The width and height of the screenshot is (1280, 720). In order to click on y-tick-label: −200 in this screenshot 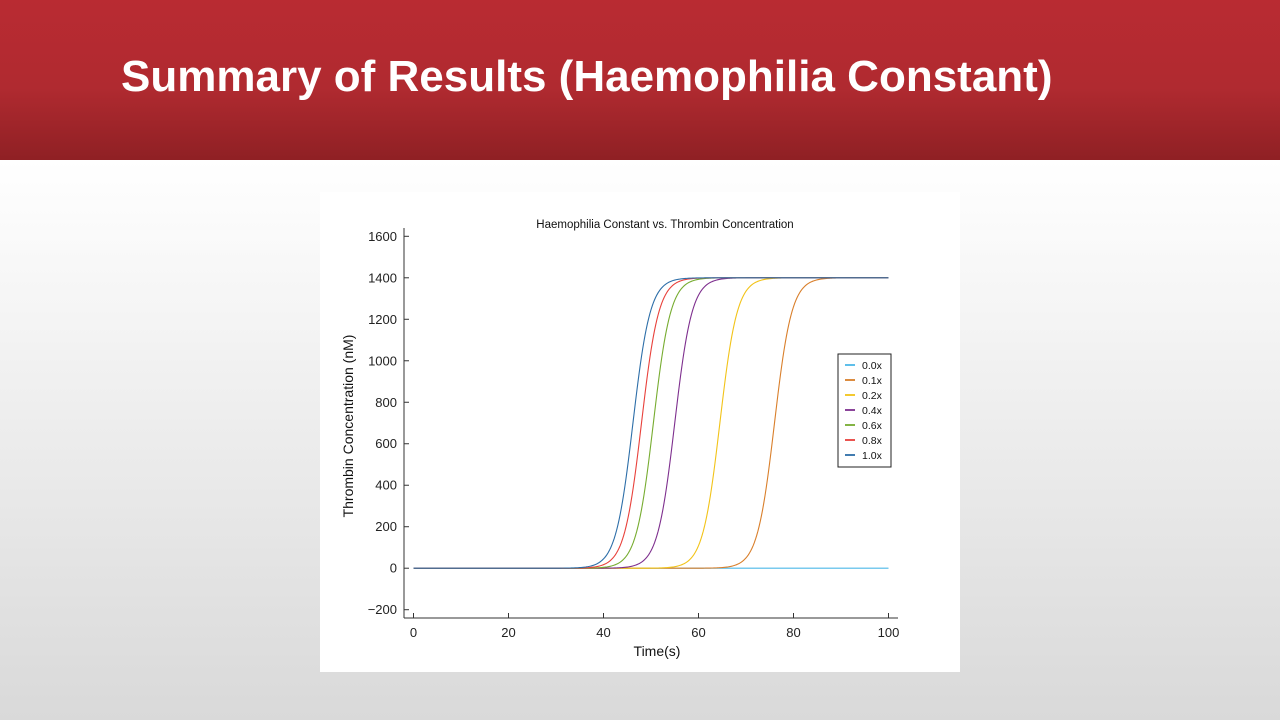, I will do `click(382, 609)`.